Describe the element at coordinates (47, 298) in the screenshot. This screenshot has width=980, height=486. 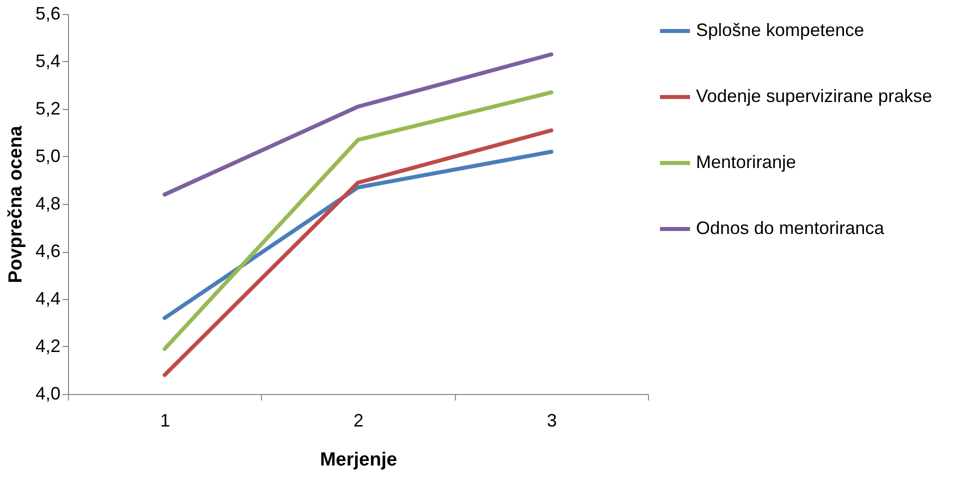
I see `y-tick-label: 4,4` at that location.